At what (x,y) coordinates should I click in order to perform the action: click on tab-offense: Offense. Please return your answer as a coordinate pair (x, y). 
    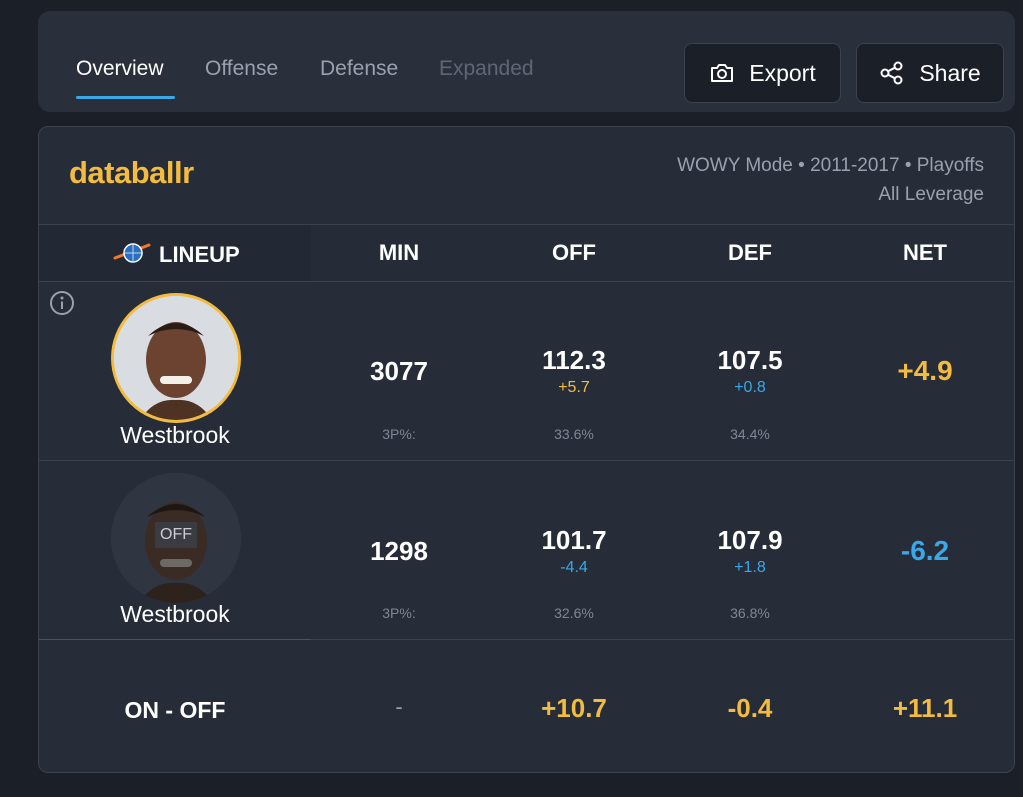
    Looking at the image, I should click on (242, 68).